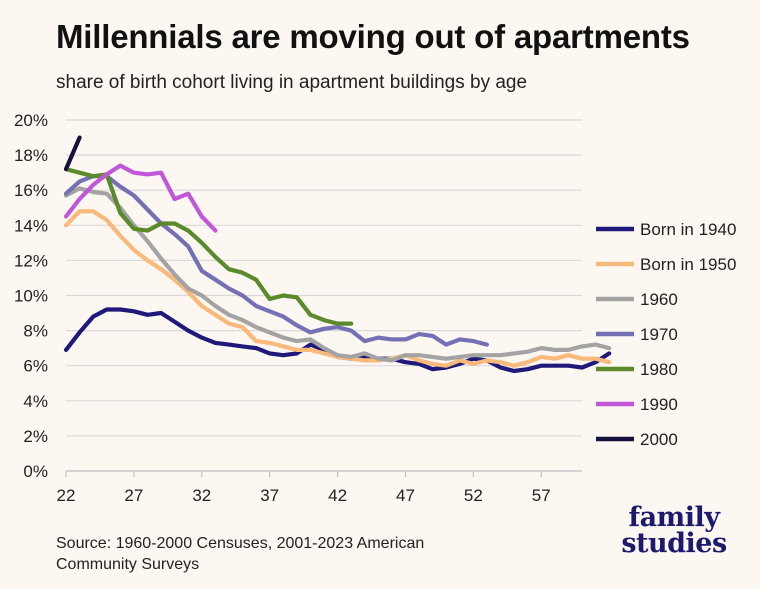  What do you see at coordinates (31, 155) in the screenshot?
I see `y-tick-label: 18%` at bounding box center [31, 155].